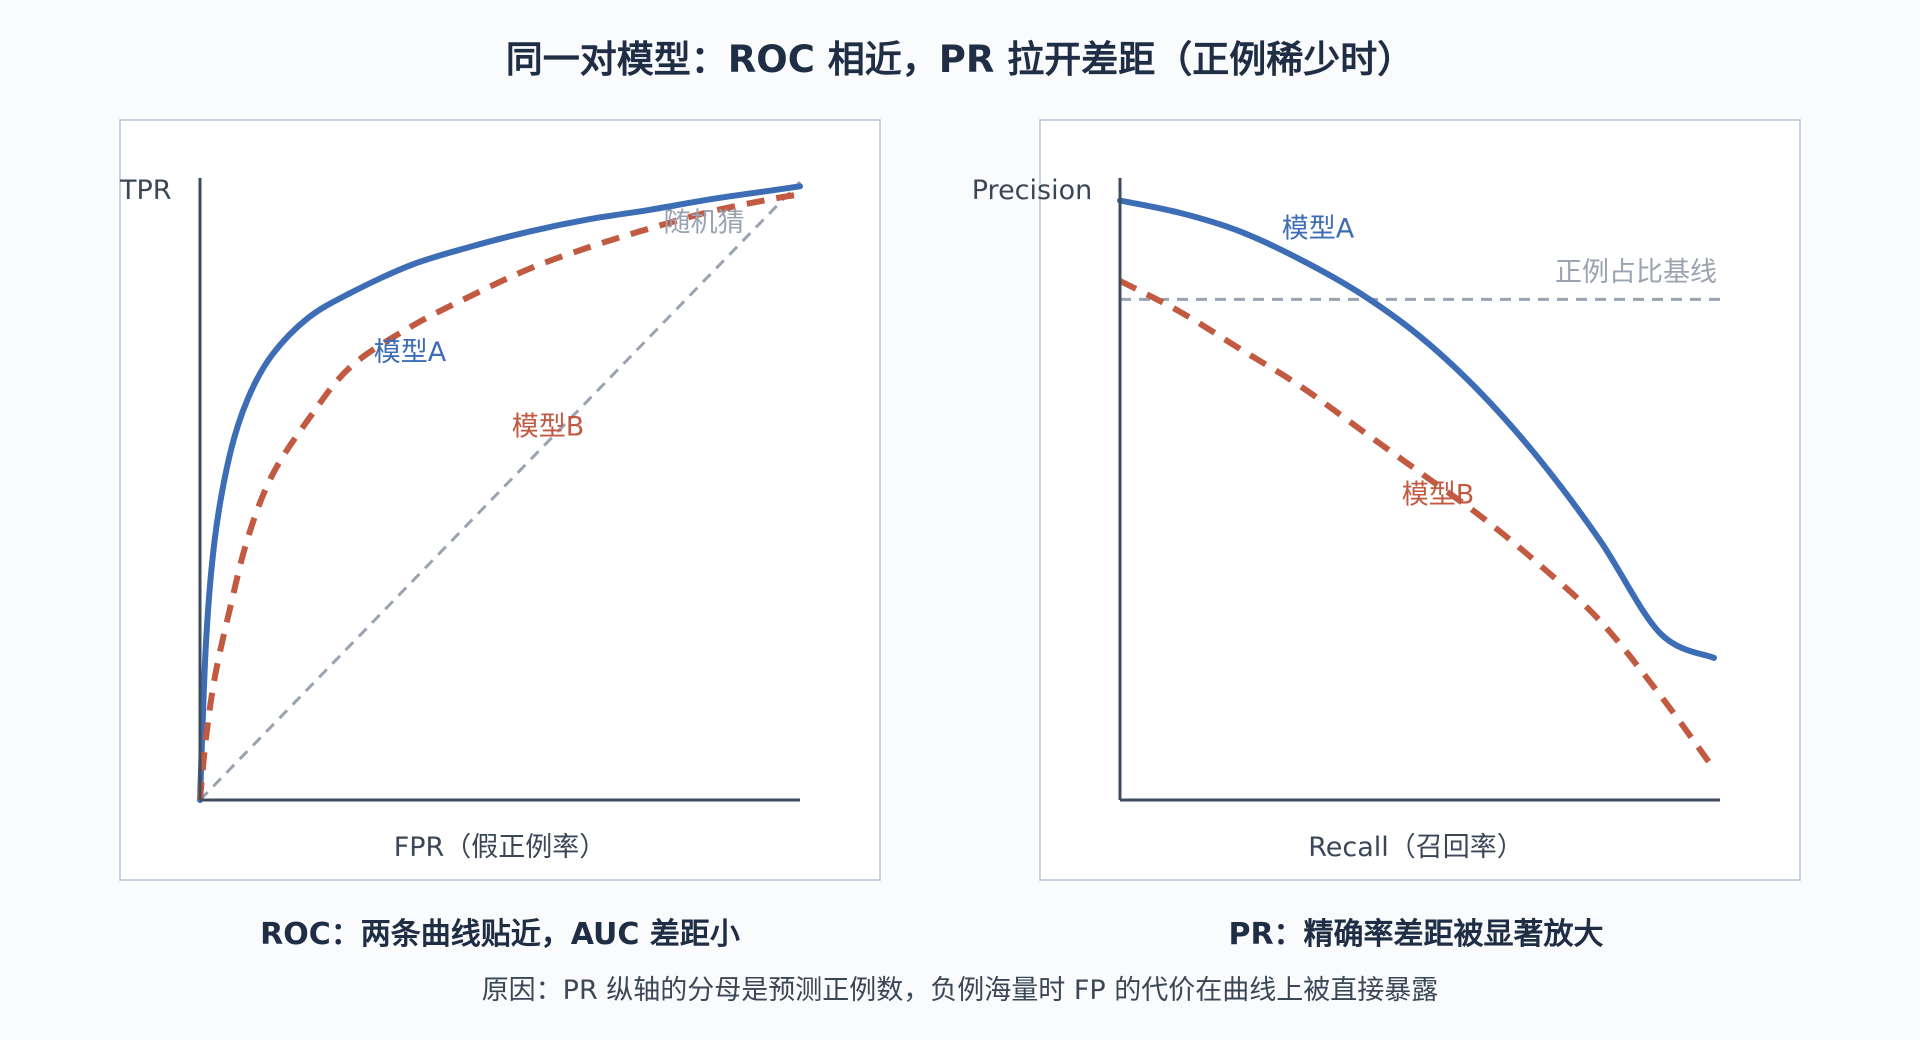 This screenshot has height=1040, width=1920. I want to click on roc-series-label-2: 随机猜, so click(704, 222).